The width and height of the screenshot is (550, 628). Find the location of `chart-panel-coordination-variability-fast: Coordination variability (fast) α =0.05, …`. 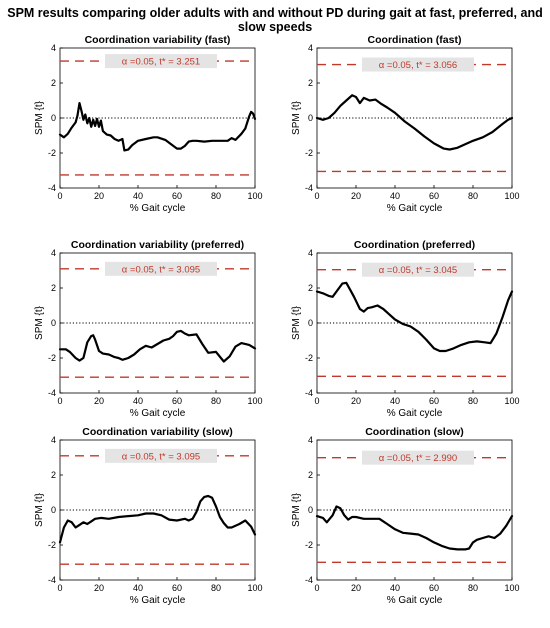

chart-panel-coordination-variability-fast: Coordination variability (fast) α =0.05, … is located at coordinates (148, 124).